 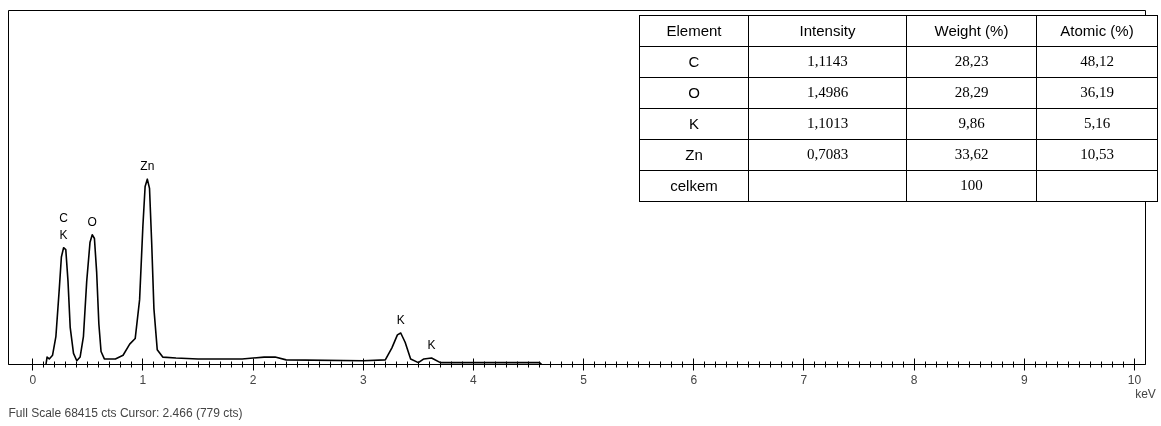 What do you see at coordinates (694, 62) in the screenshot?
I see `category-label: C` at bounding box center [694, 62].